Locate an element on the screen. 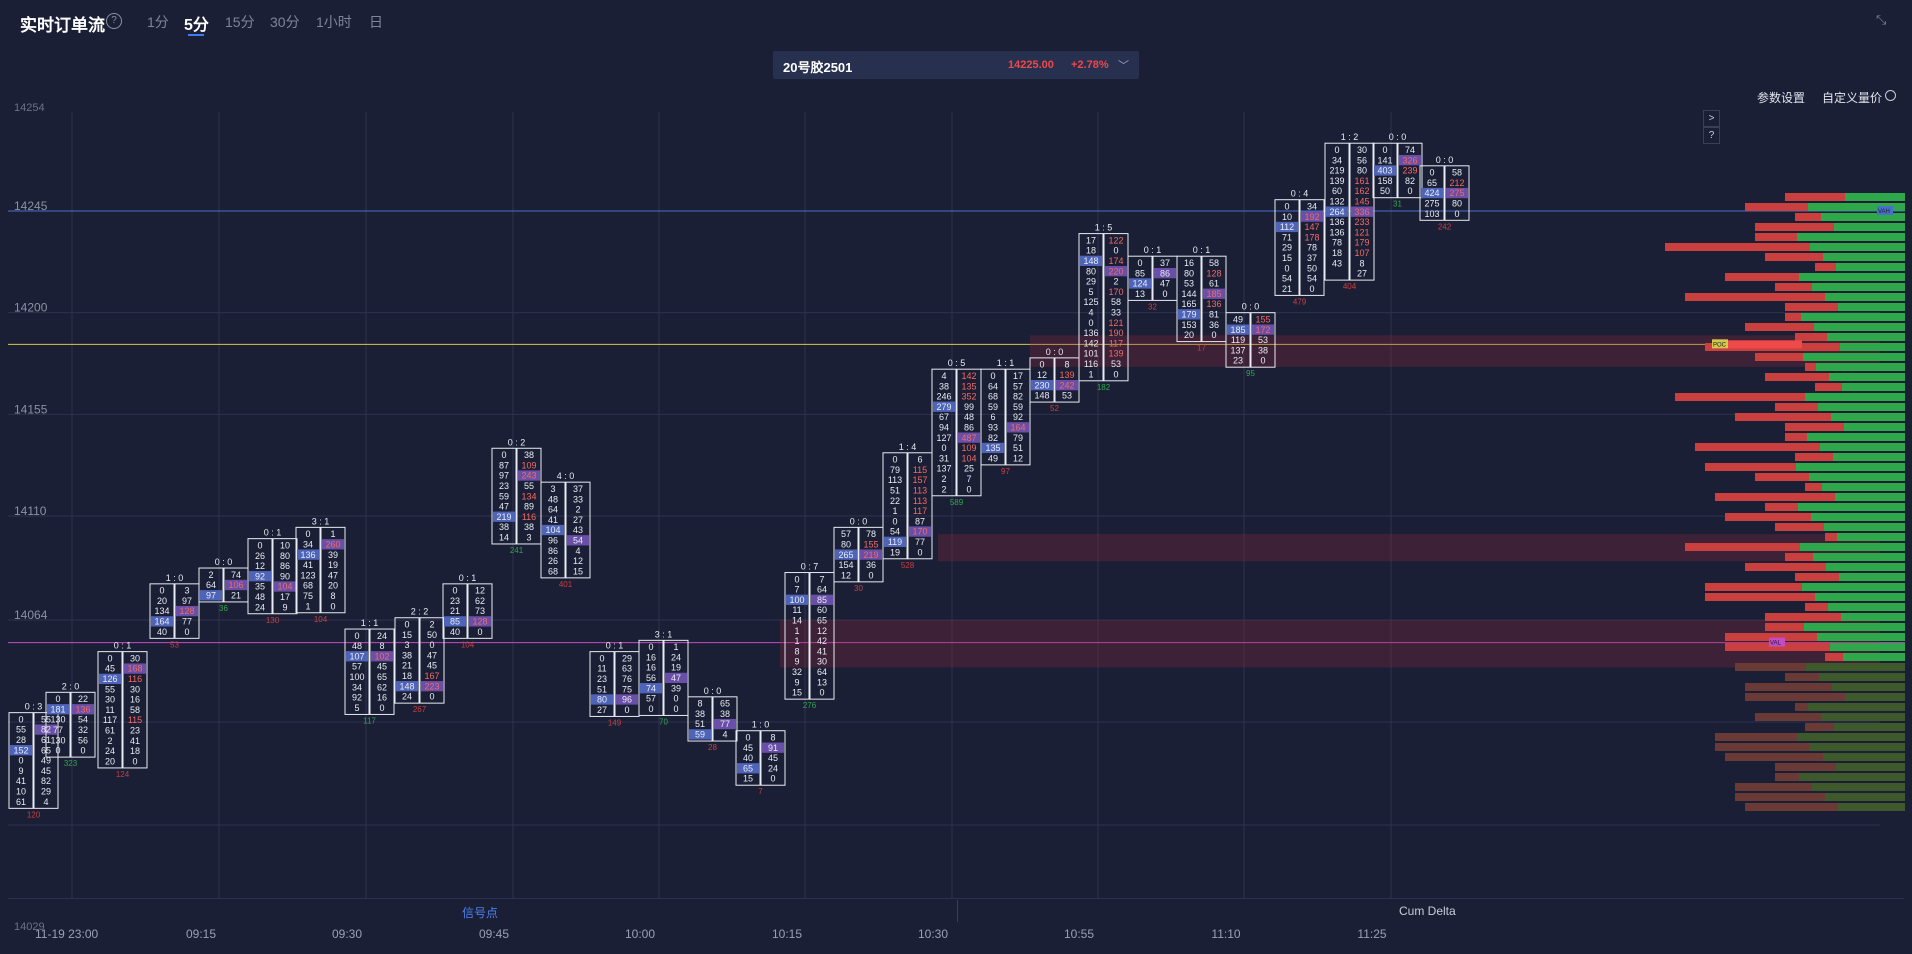 This screenshot has width=1912, height=954. candle-5-ask-0: 10 is located at coordinates (285, 545).